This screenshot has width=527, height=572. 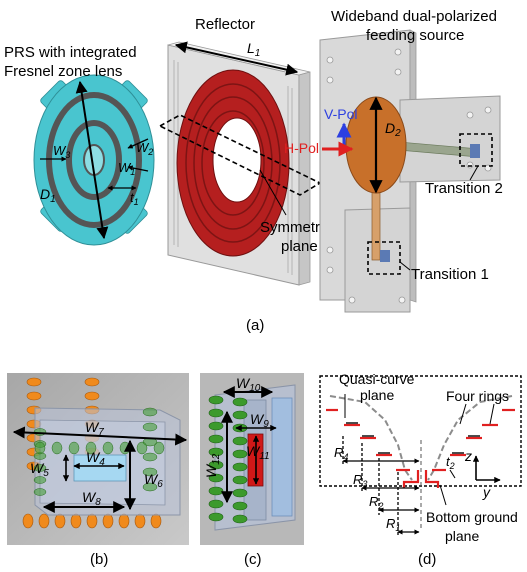 What do you see at coordinates (393, 524) in the screenshot?
I see `dim-R1-label: R1` at bounding box center [393, 524].